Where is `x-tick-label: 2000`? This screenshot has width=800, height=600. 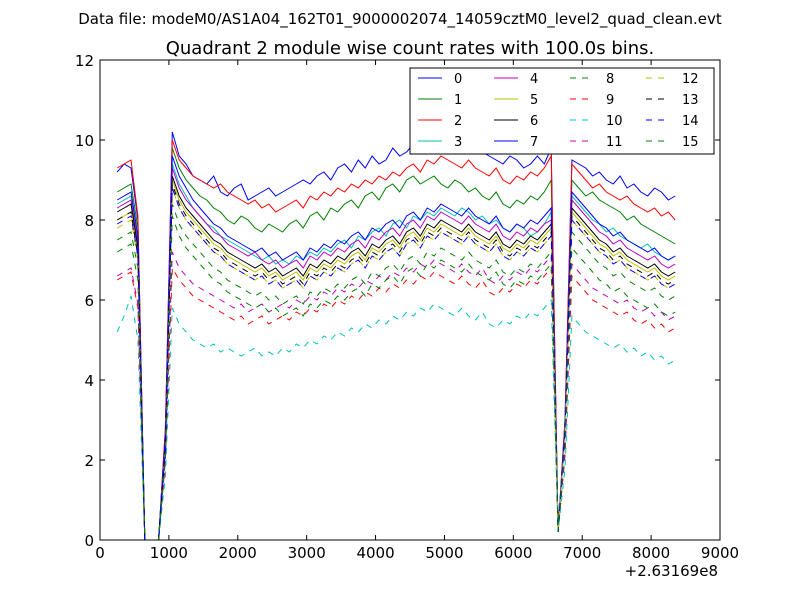 x-tick-label: 2000 is located at coordinates (238, 553).